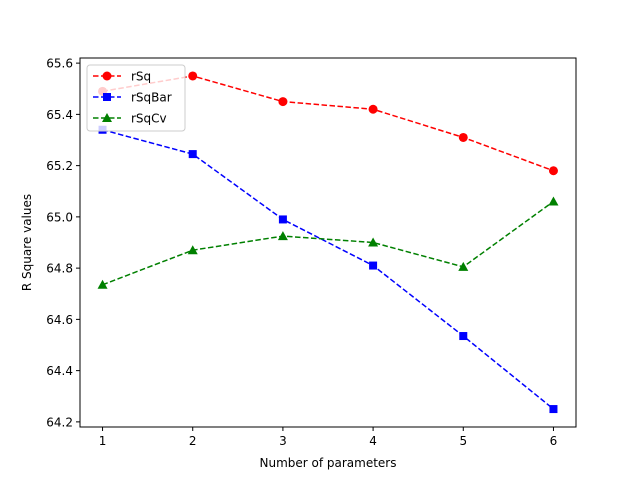 The width and height of the screenshot is (640, 480). What do you see at coordinates (141, 77) in the screenshot?
I see `legend-label: rSq` at bounding box center [141, 77].